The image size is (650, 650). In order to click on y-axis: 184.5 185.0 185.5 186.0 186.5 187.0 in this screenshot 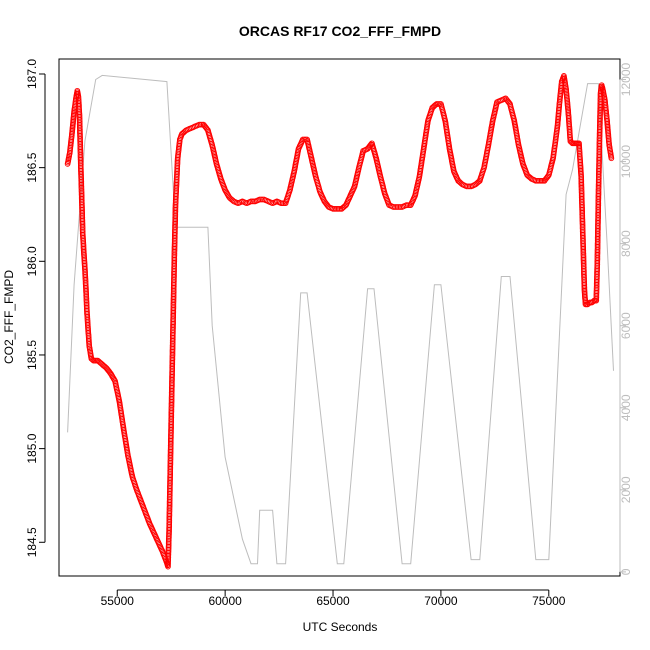, I will do `click(35, 308)`.